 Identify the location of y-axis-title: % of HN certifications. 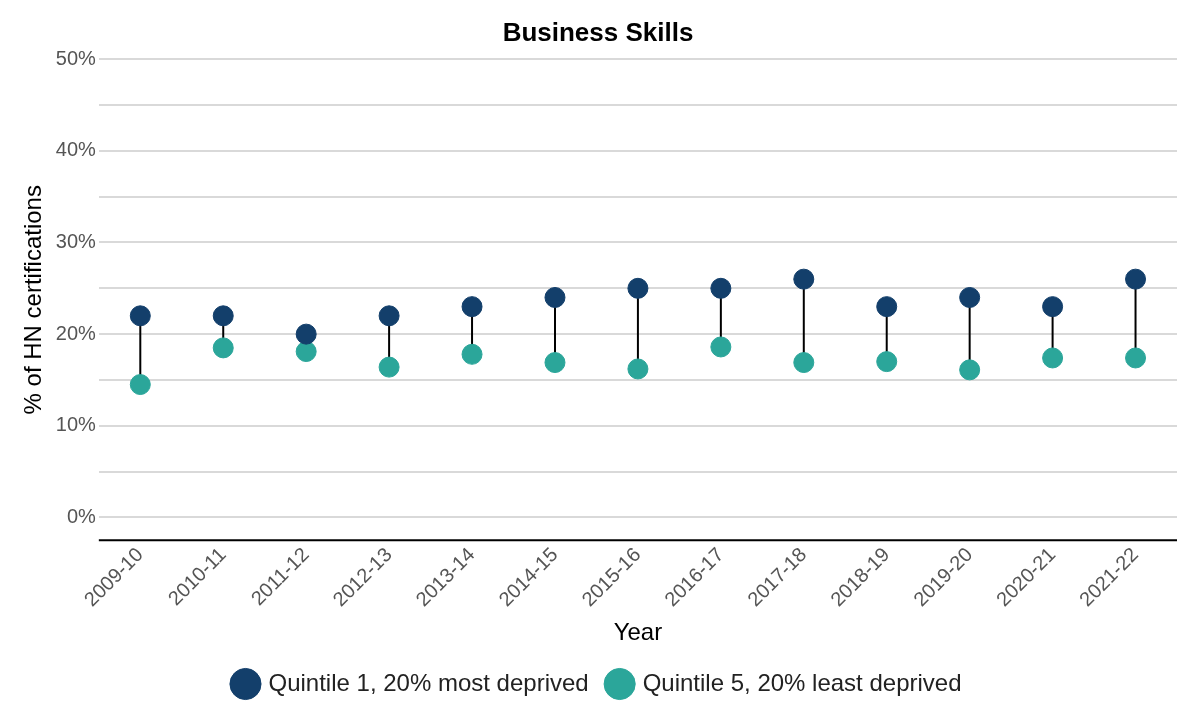
(33, 300).